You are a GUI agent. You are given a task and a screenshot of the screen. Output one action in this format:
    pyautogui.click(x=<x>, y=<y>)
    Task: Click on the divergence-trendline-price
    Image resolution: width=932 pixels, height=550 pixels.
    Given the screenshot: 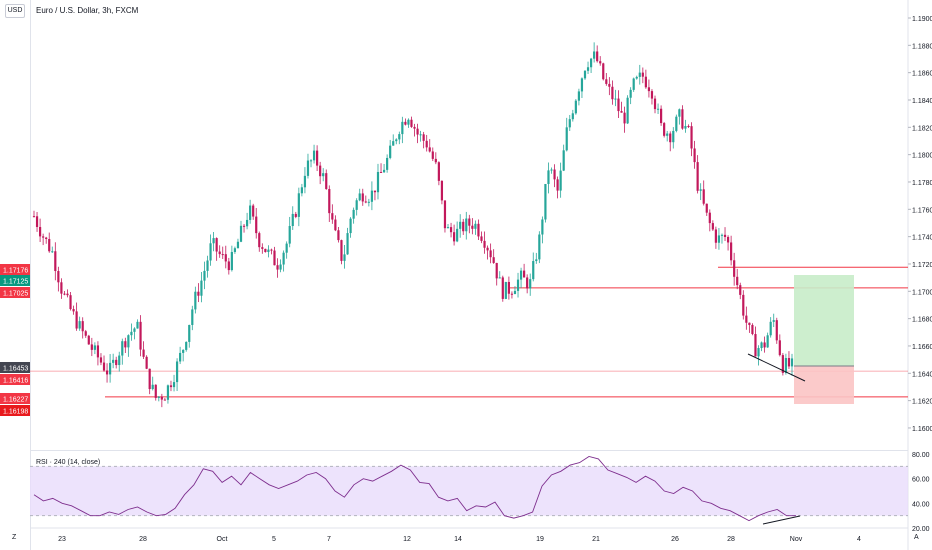 What is the action you would take?
    pyautogui.click(x=776, y=367)
    